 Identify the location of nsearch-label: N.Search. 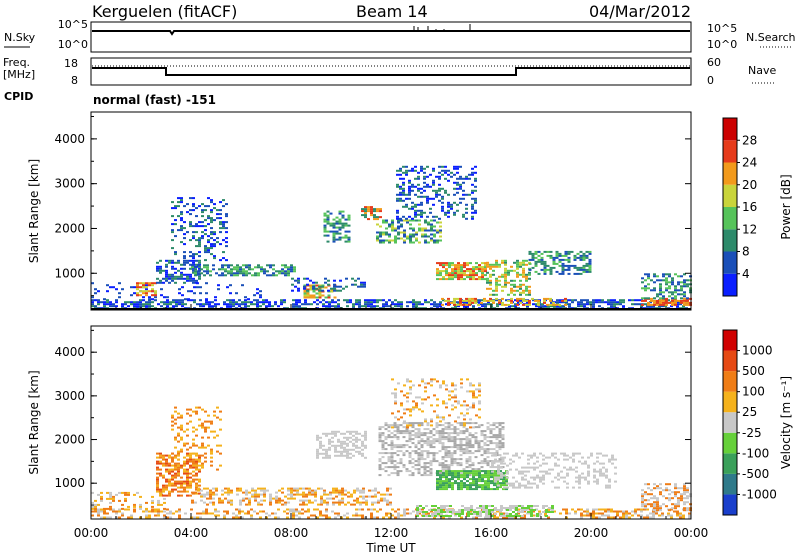
(771, 37).